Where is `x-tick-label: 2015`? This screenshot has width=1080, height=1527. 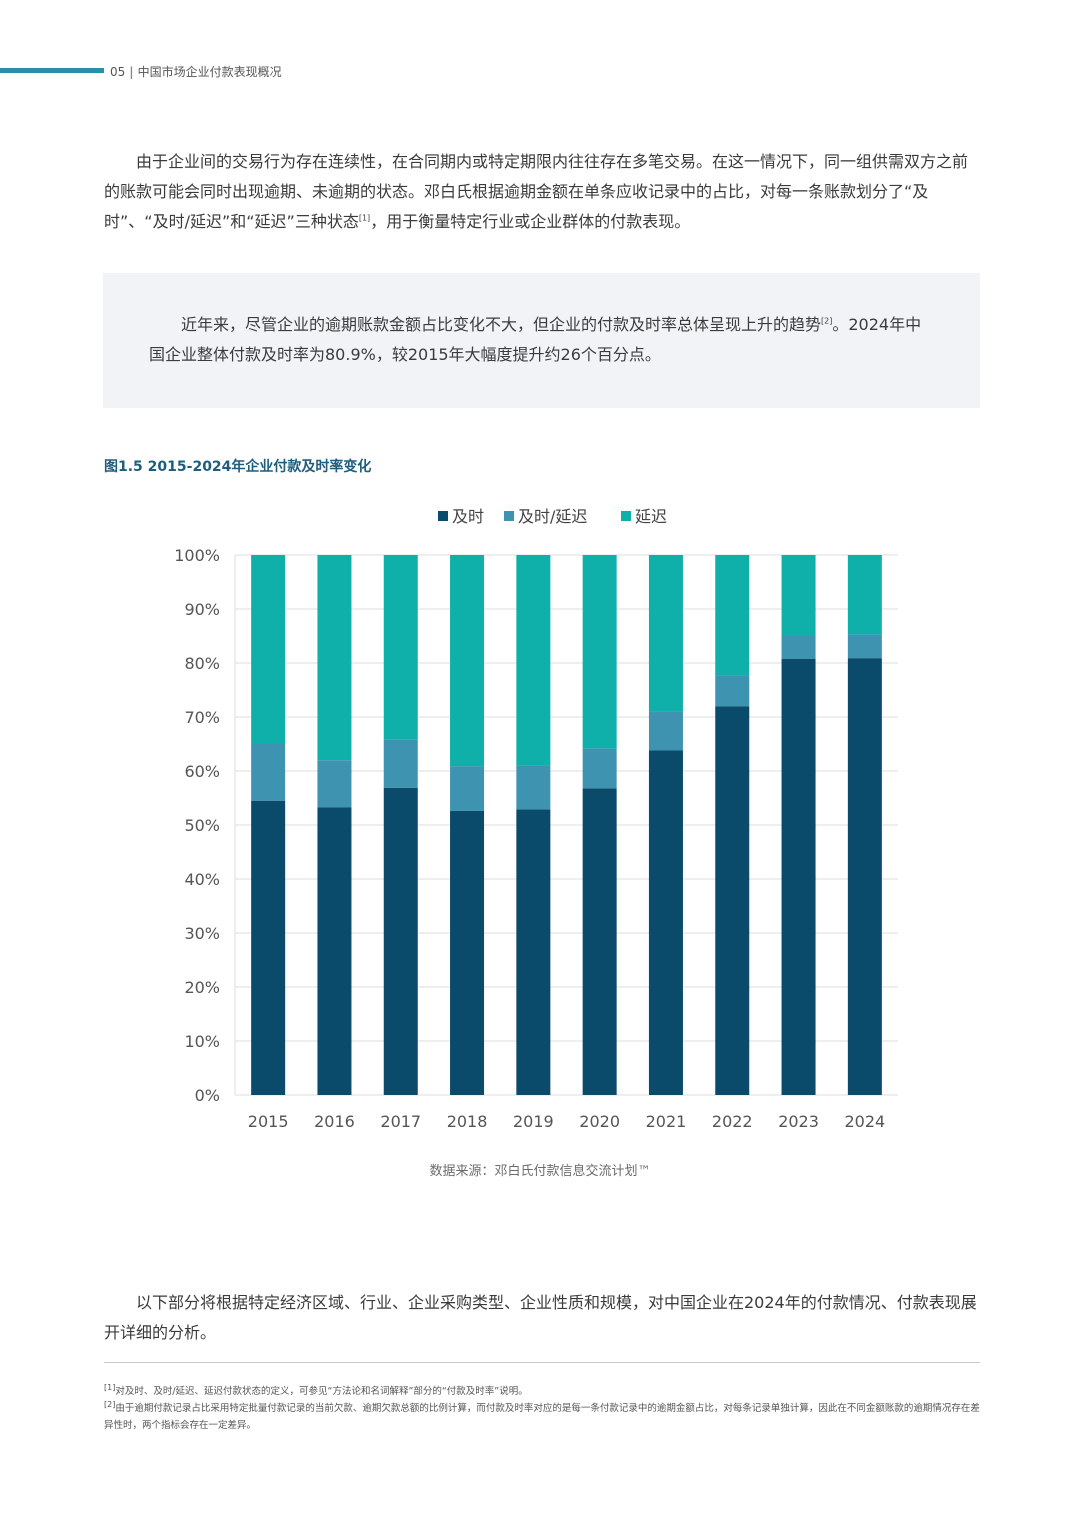 x-tick-label: 2015 is located at coordinates (268, 1121).